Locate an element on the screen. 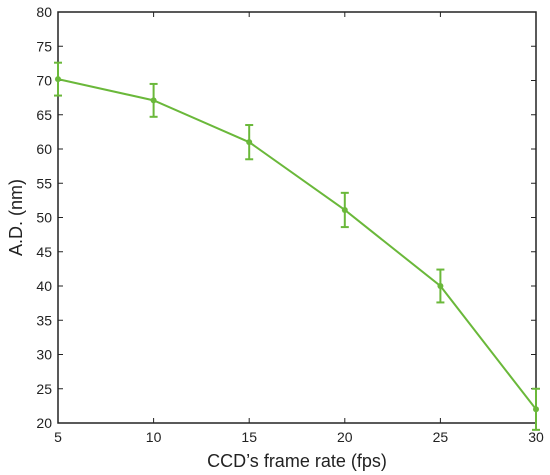  y-tick-label: 45 is located at coordinates (44, 252).